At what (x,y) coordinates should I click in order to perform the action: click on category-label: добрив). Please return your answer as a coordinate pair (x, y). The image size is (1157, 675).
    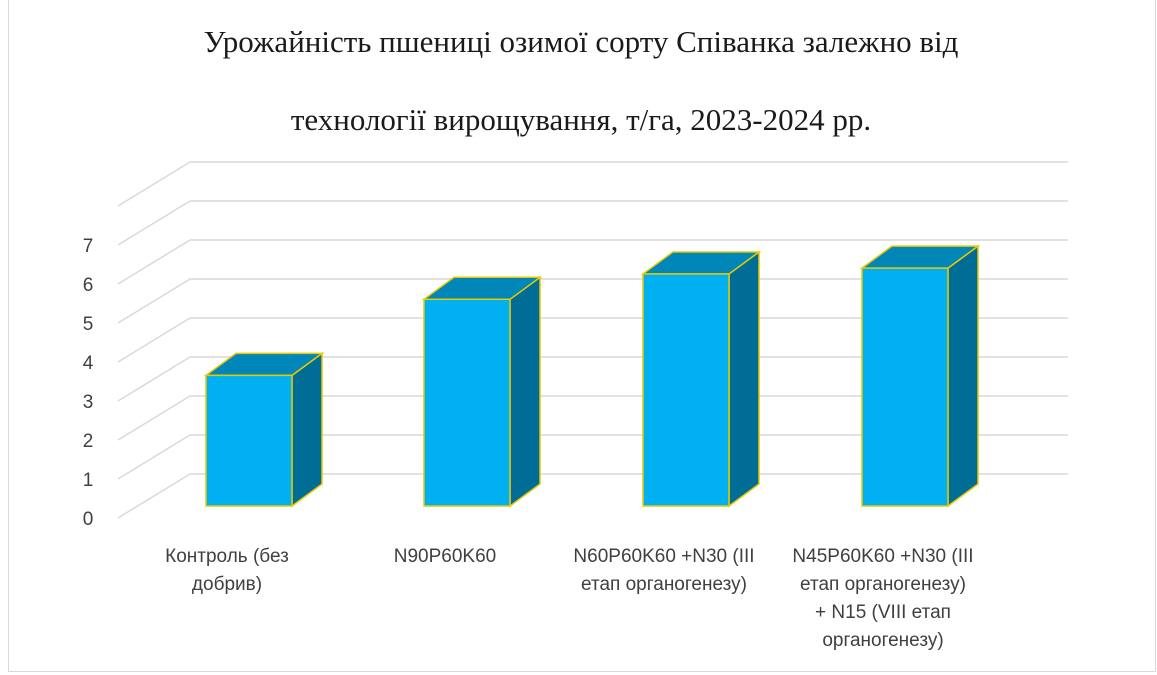
    Looking at the image, I should click on (227, 584).